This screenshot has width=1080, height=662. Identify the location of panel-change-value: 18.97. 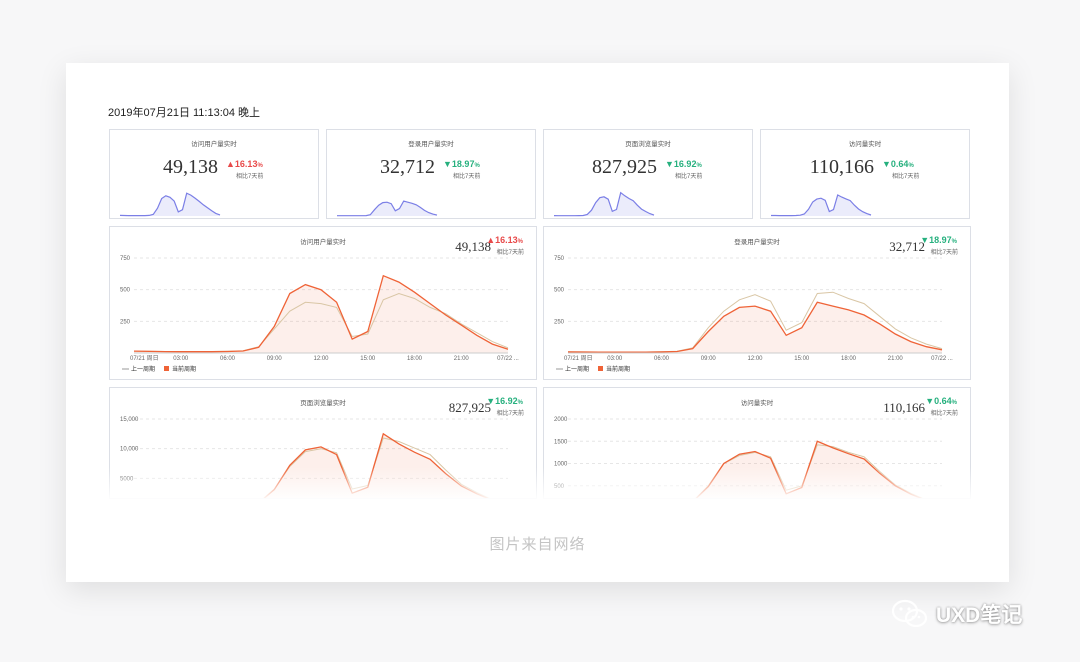
(940, 240).